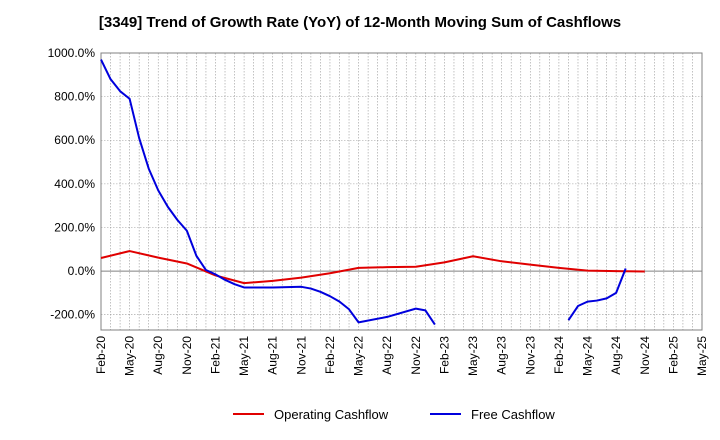 This screenshot has height=440, width=720. Describe the element at coordinates (215, 355) in the screenshot. I see `x-tick-label: Feb-21` at that location.